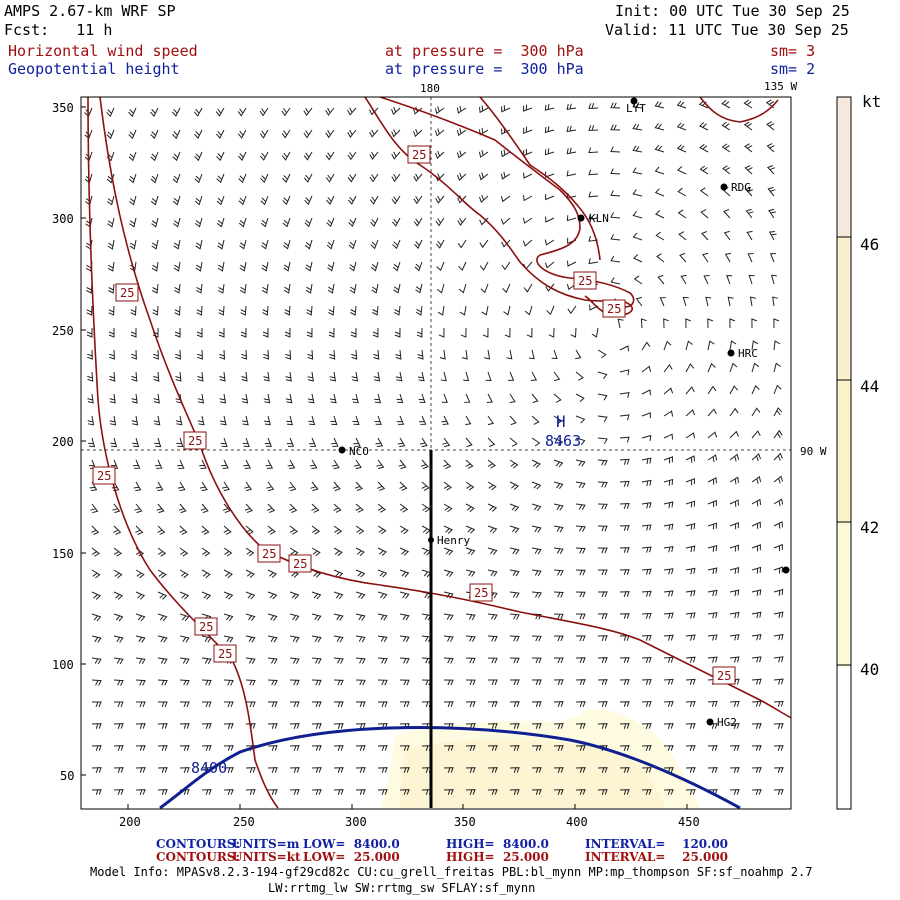 The image size is (900, 900). I want to click on field1-title: Horizontal wind speed, so click(103, 51).